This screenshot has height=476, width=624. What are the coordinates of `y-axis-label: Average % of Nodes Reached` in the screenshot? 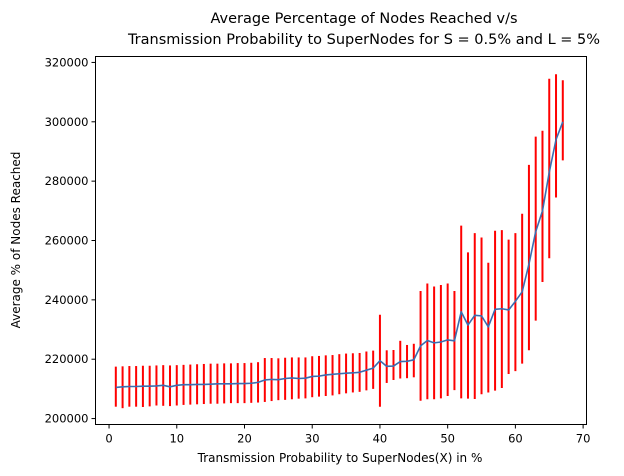 It's located at (16, 240).